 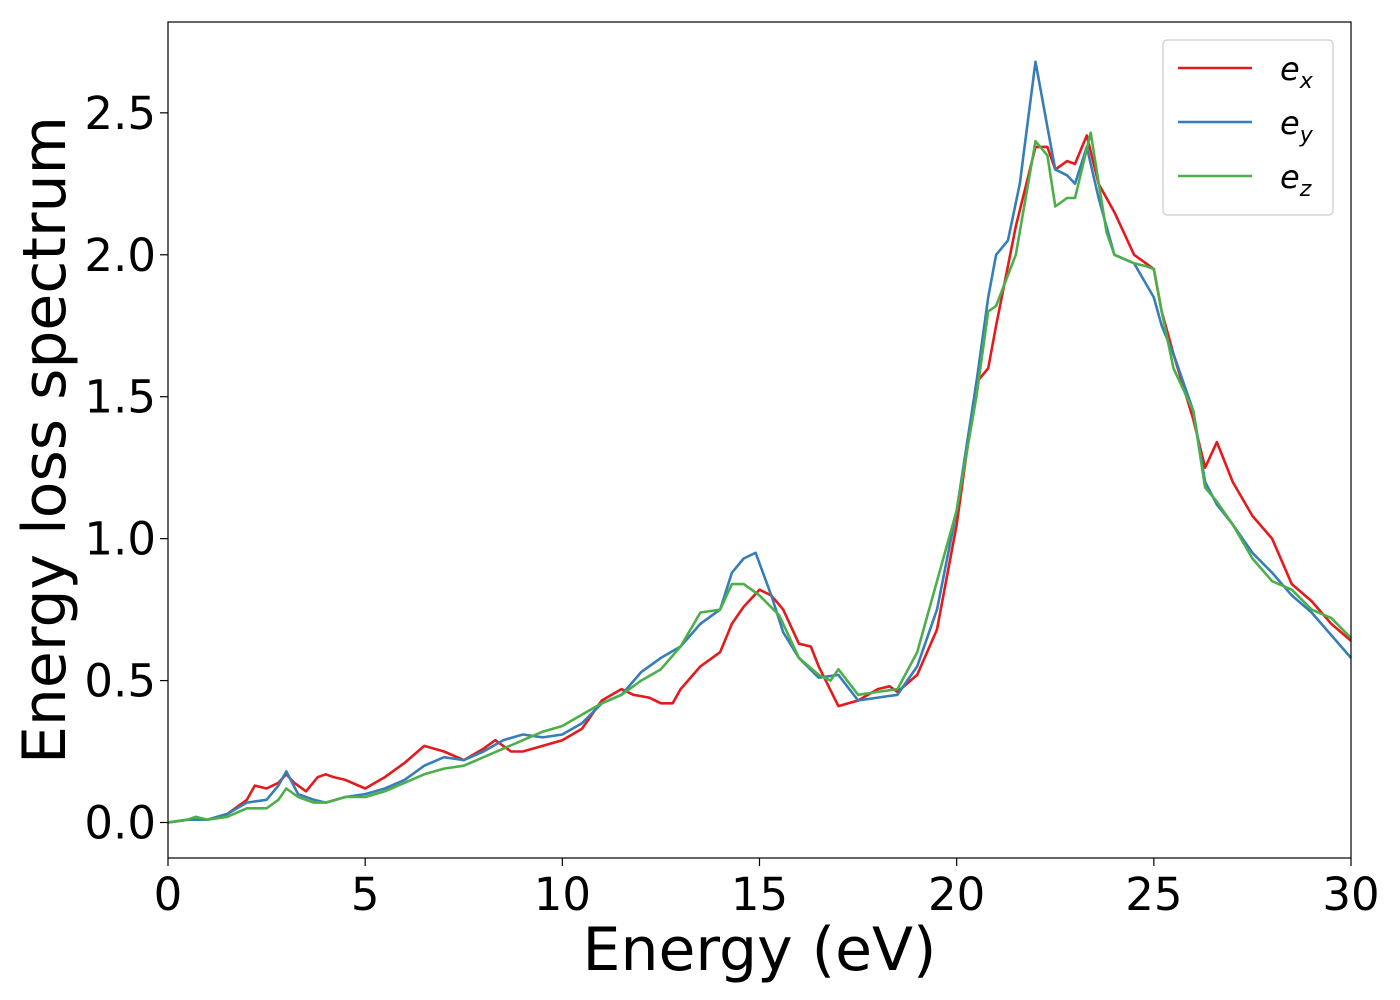 I want to click on x-axis-ticks: 0 5 10 15 20 25 30, so click(x=767, y=889).